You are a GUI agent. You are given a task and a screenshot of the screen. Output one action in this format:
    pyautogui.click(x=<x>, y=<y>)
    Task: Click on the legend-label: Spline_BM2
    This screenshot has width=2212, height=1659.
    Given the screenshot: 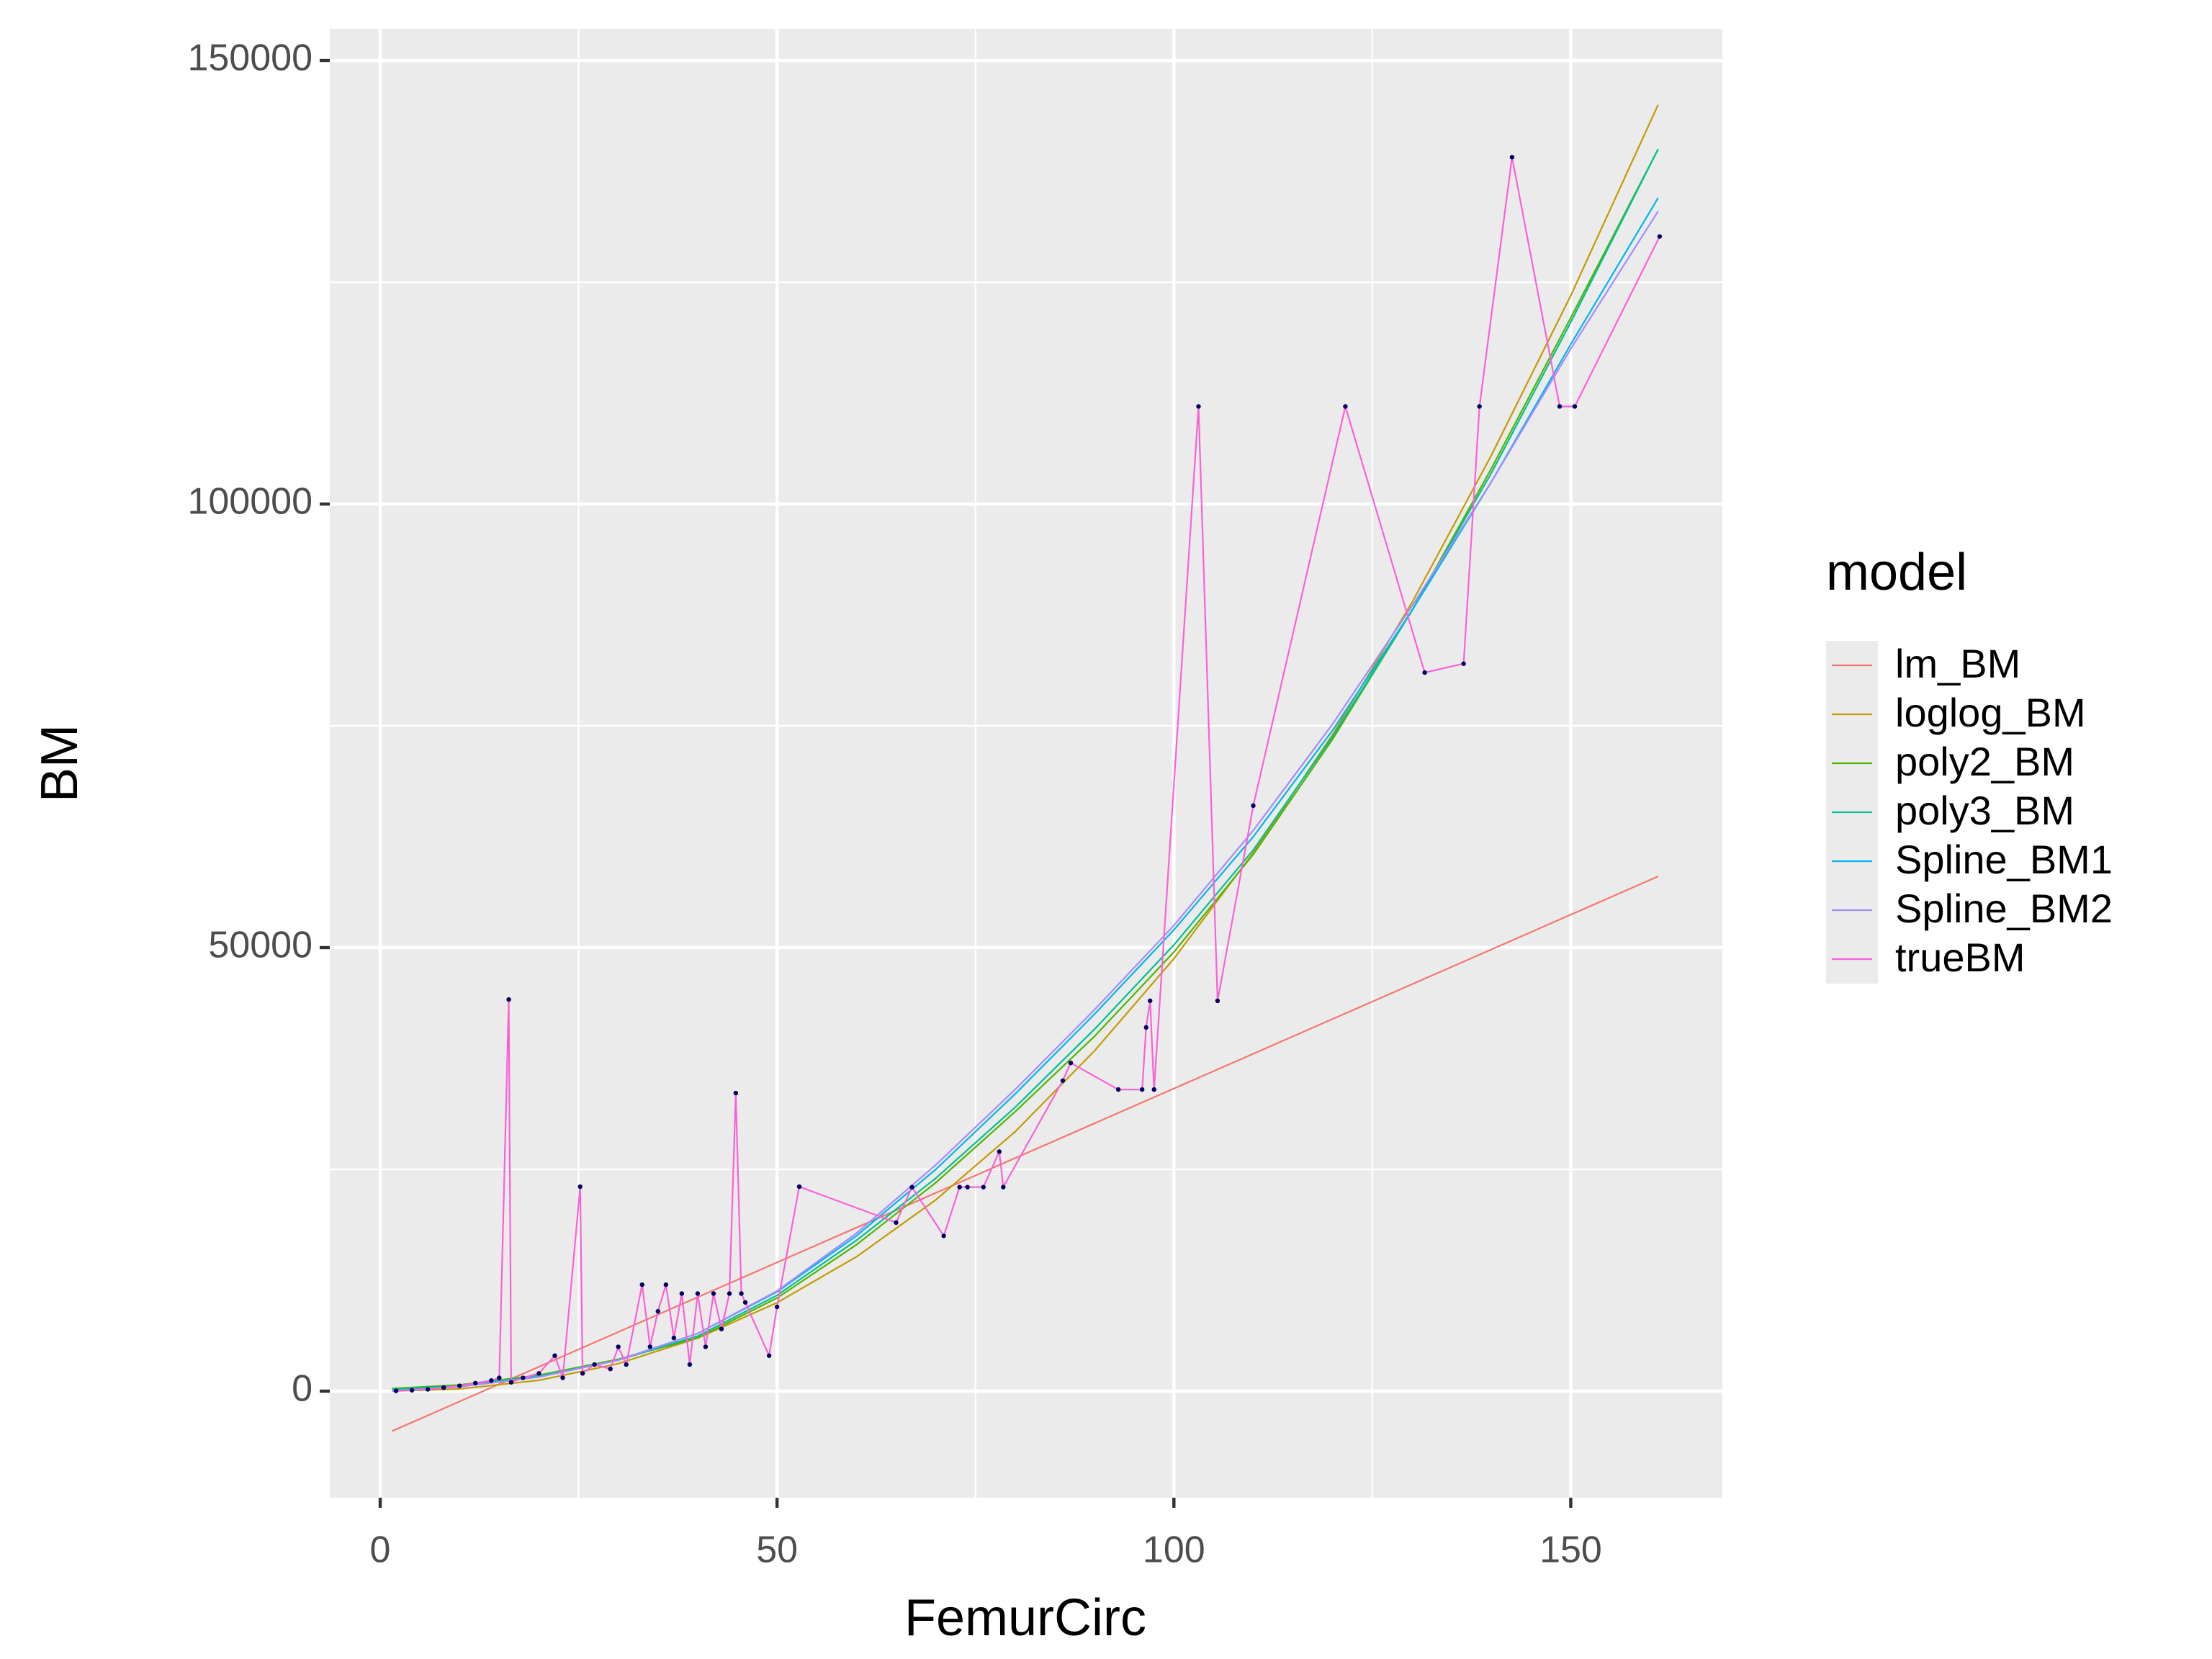 What is the action you would take?
    pyautogui.click(x=2004, y=909)
    